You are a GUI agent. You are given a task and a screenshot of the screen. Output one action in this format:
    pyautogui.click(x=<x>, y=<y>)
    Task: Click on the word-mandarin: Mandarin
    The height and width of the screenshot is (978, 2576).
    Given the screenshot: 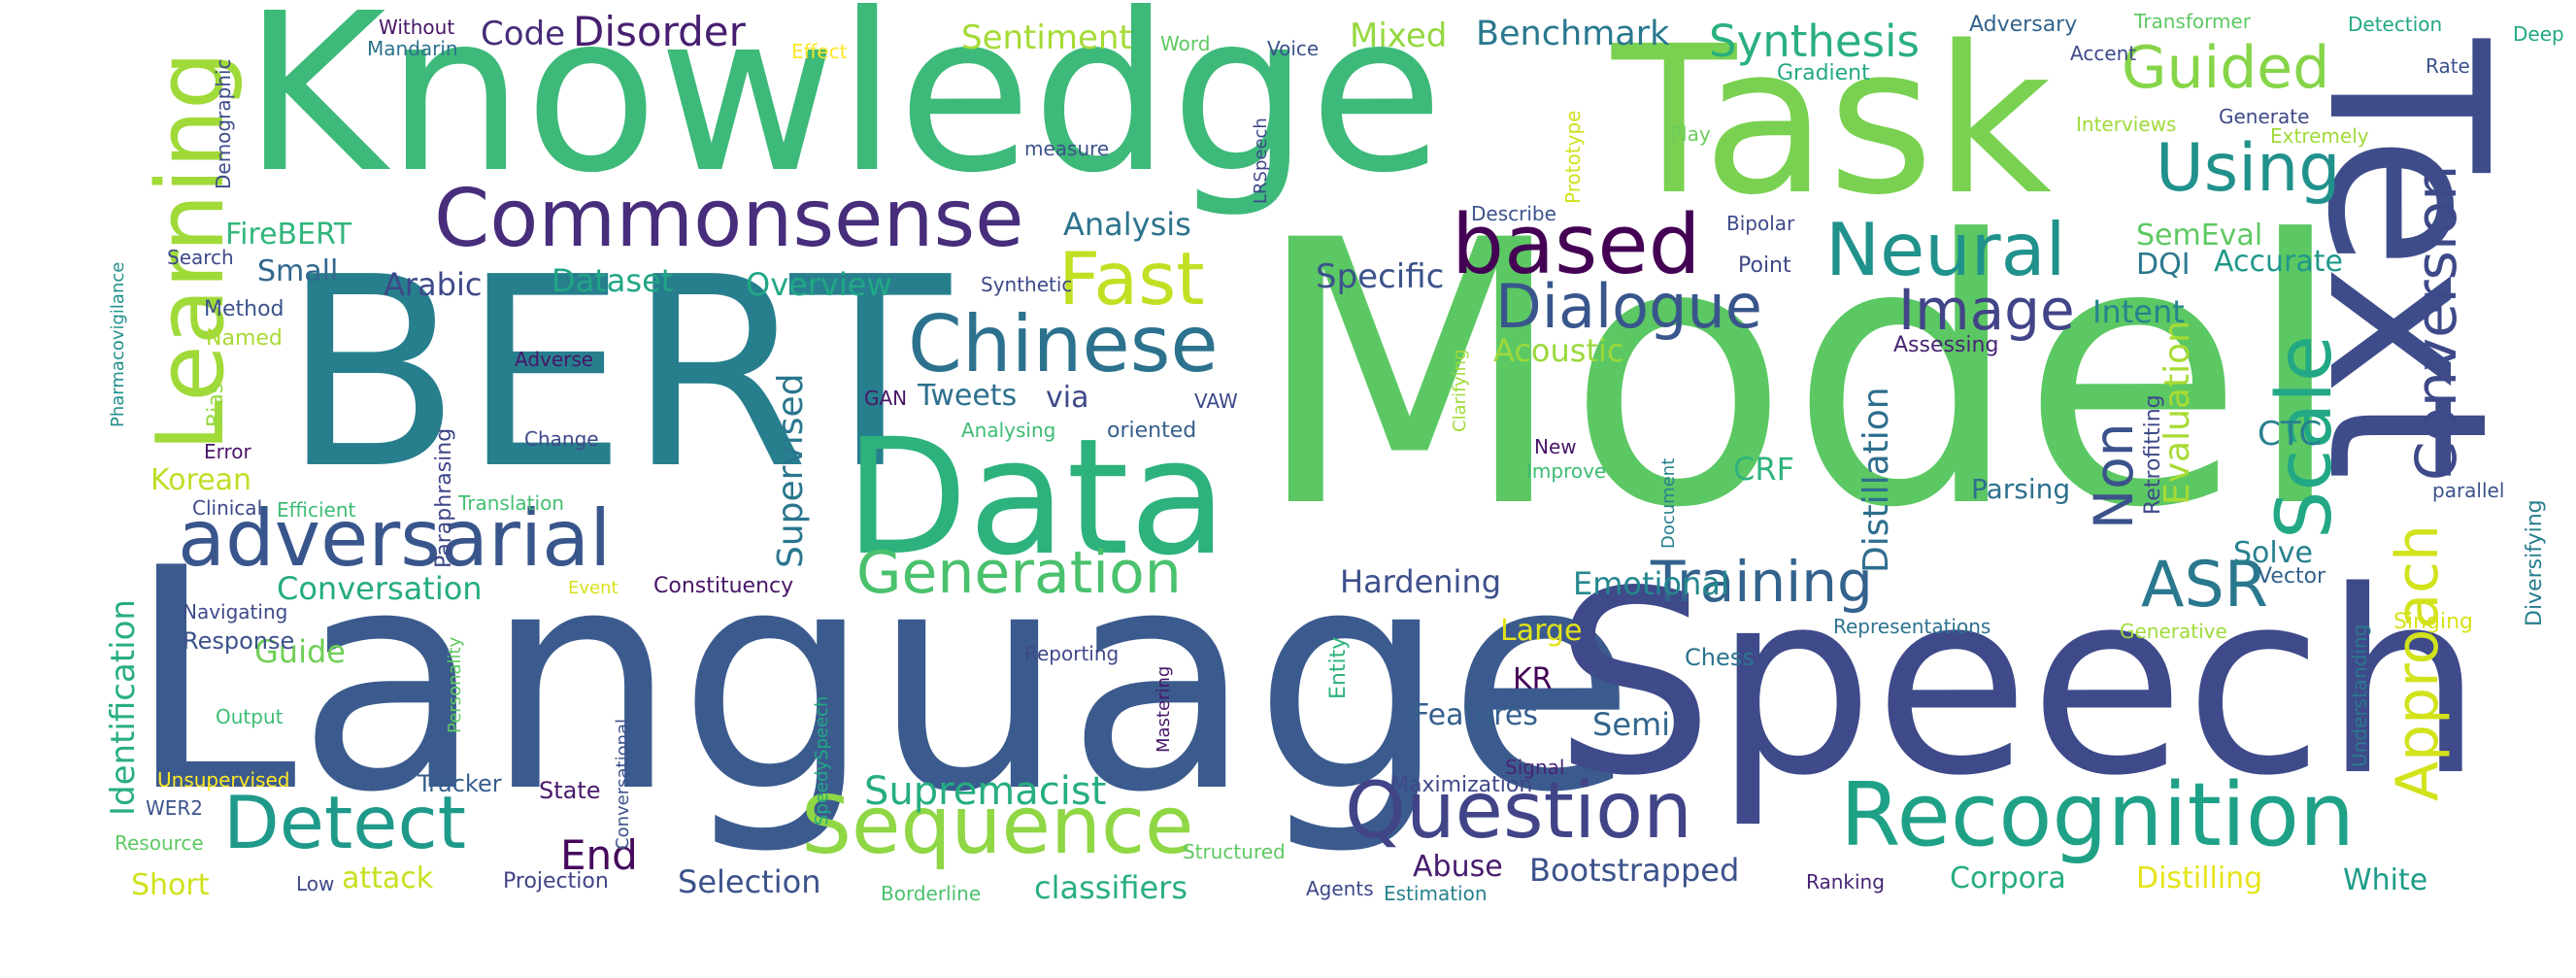 What is the action you would take?
    pyautogui.click(x=413, y=48)
    